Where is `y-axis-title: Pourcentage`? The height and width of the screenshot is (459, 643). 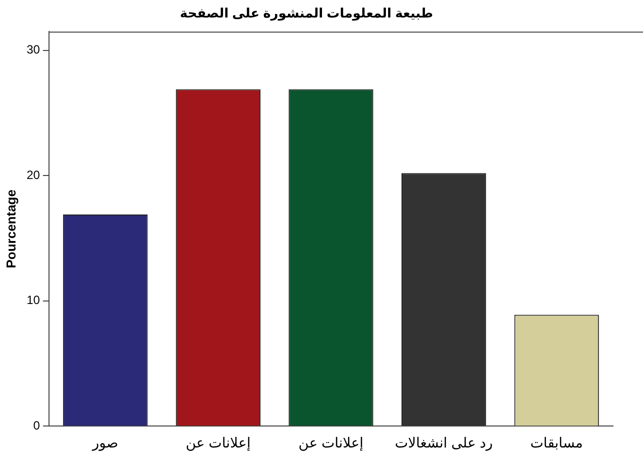
y-axis-title: Pourcentage is located at coordinates (10, 229).